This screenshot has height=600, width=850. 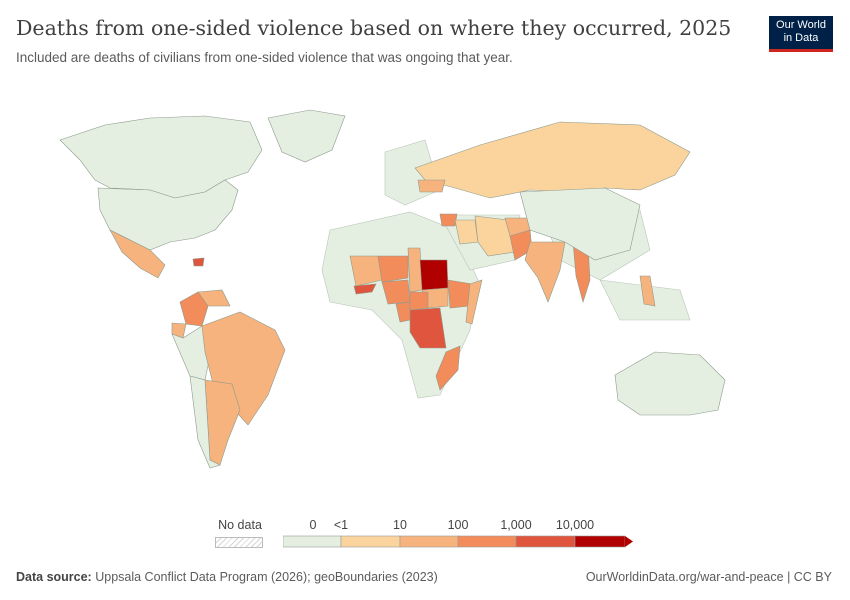 I want to click on owid-logo: Our World in Data, so click(x=801, y=34).